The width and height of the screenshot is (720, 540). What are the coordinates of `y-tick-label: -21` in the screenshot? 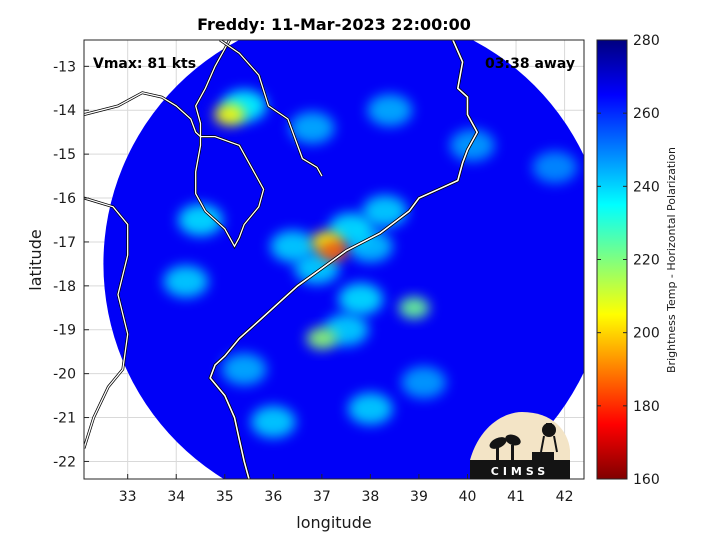 It's located at (64, 419).